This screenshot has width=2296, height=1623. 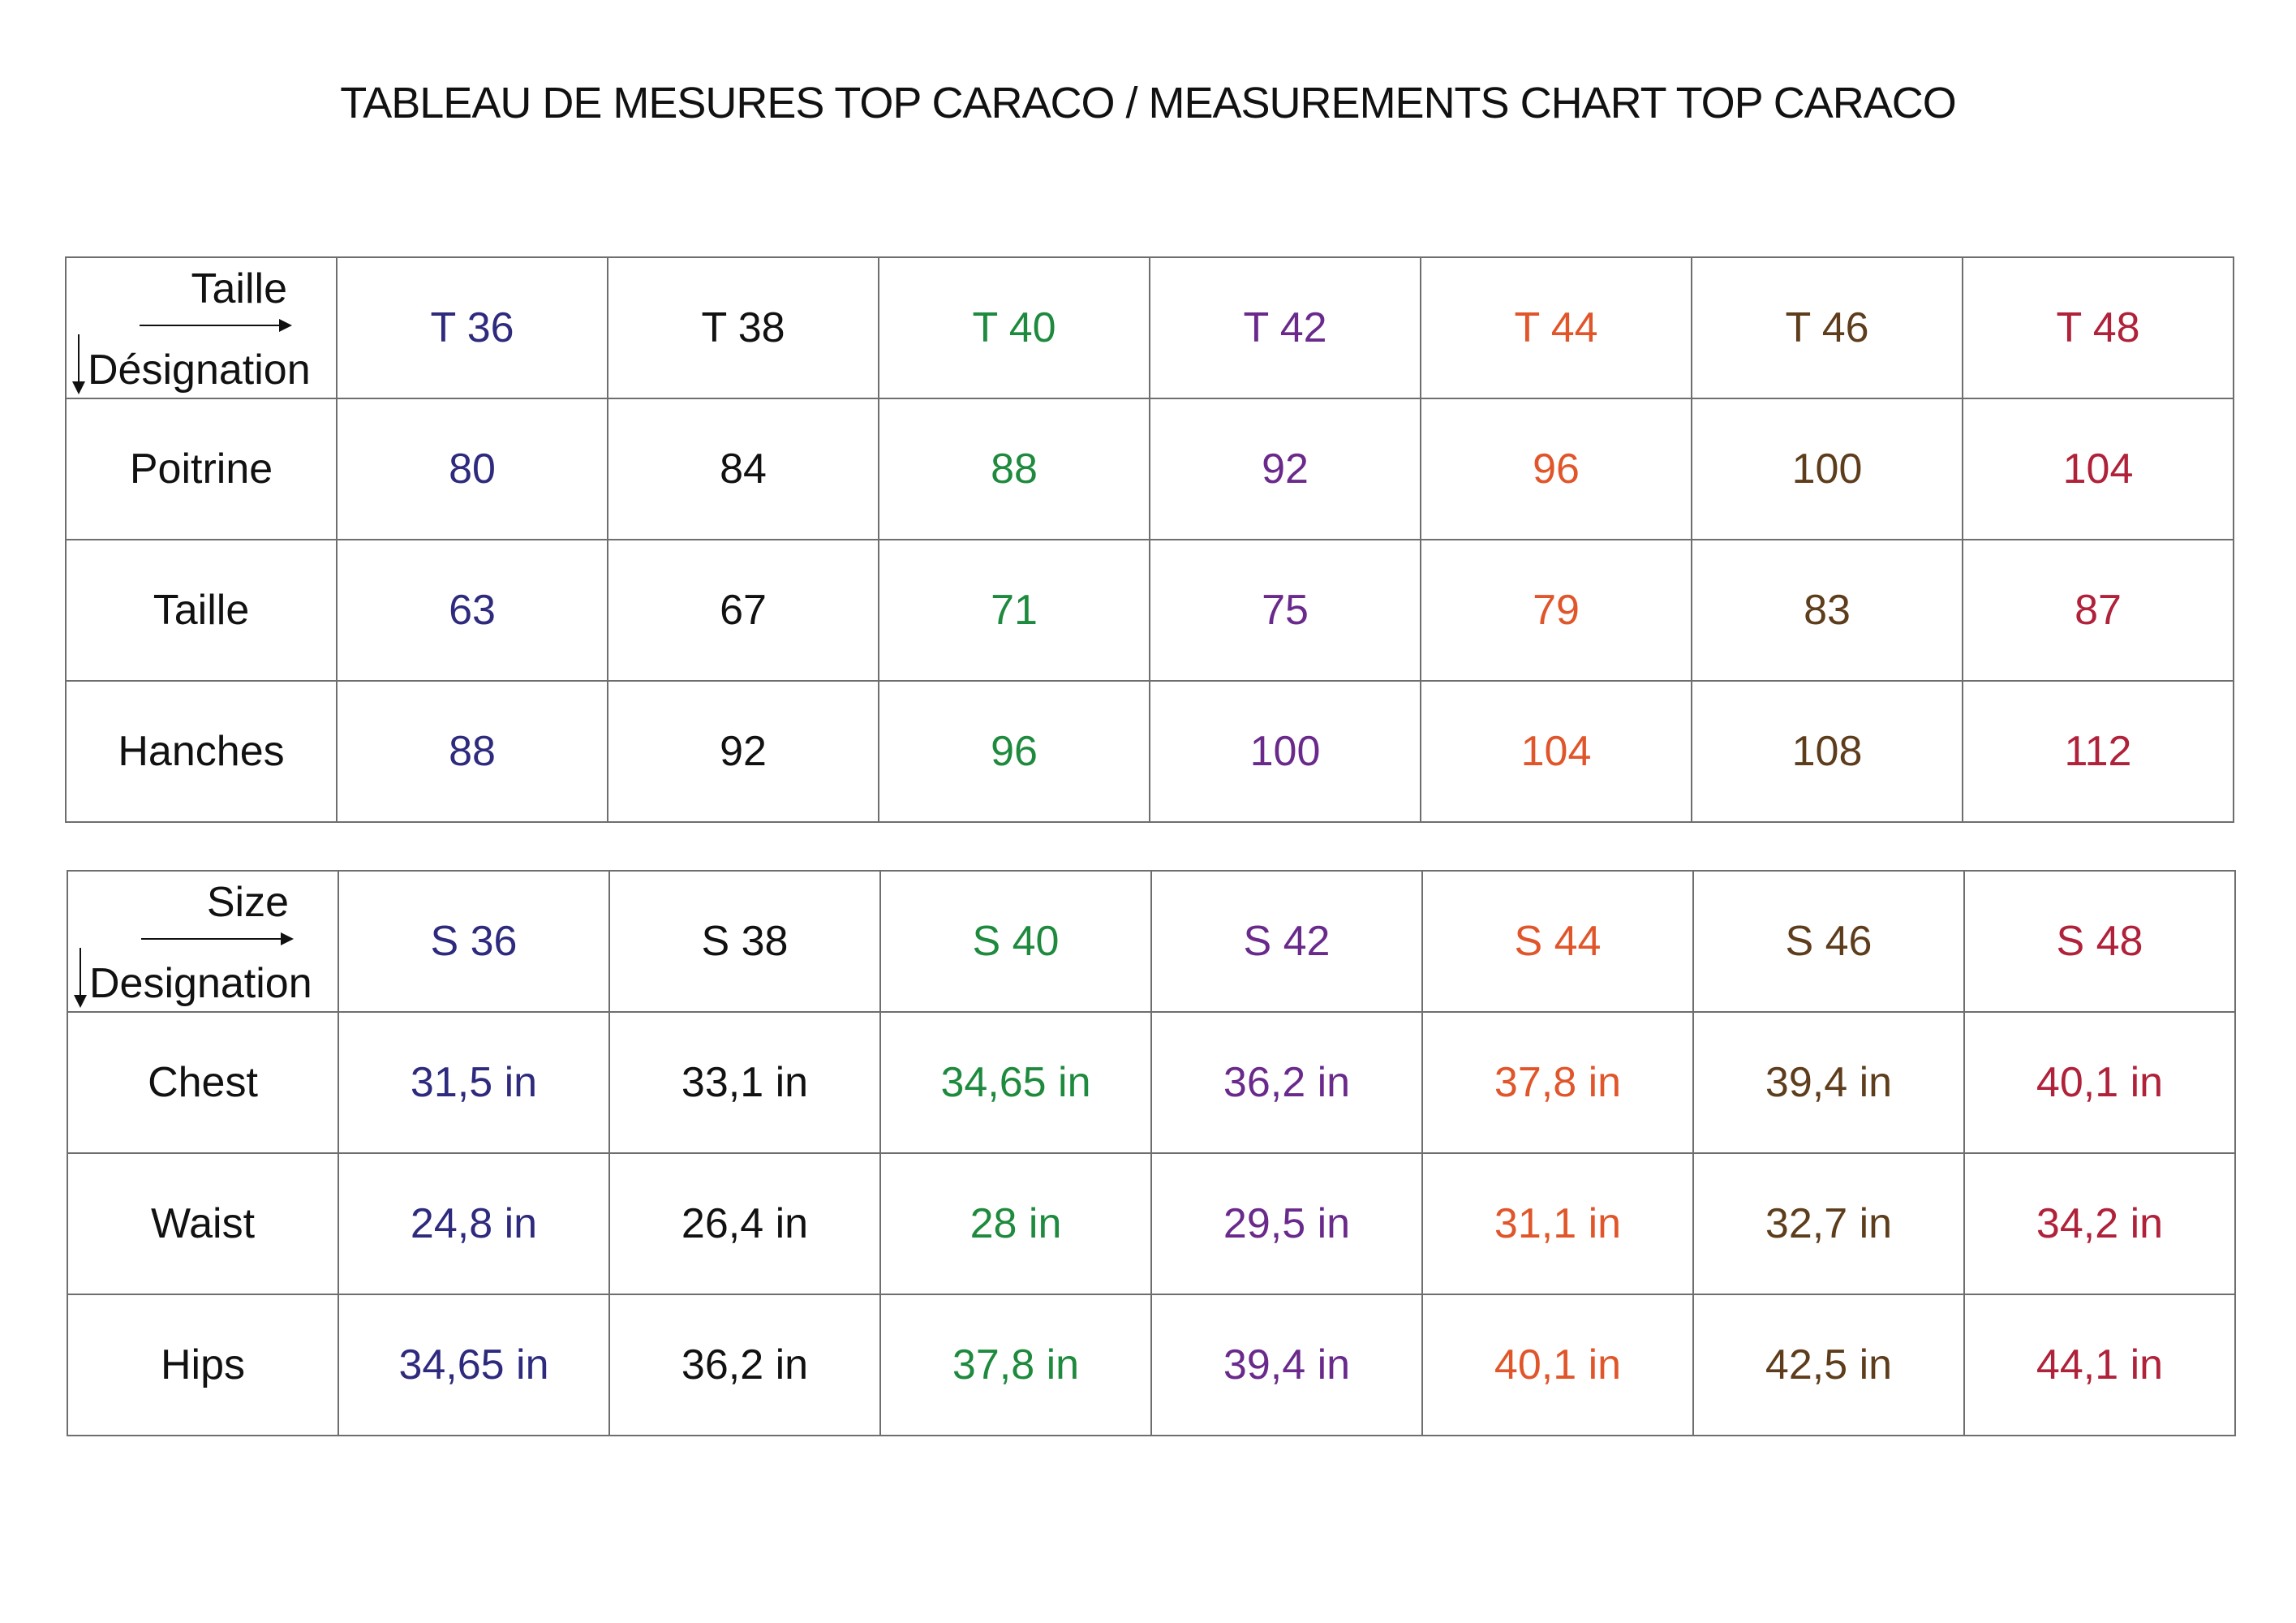 I want to click on value-cell: 32,7 in, so click(x=1828, y=1223).